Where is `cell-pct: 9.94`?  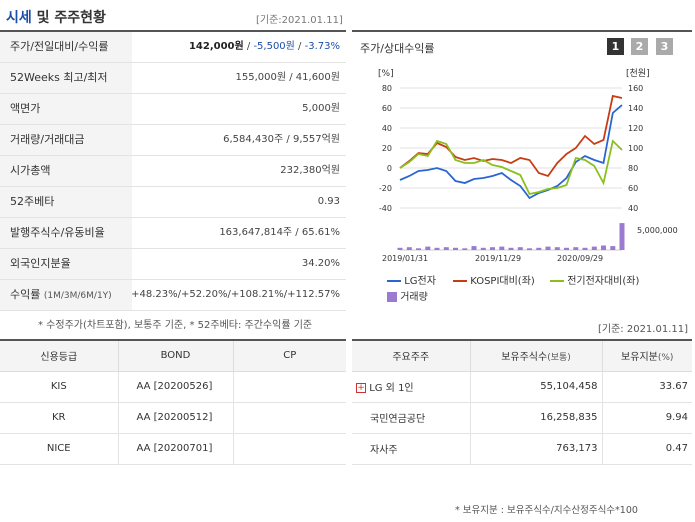
cell-pct: 9.94 is located at coordinates (647, 418).